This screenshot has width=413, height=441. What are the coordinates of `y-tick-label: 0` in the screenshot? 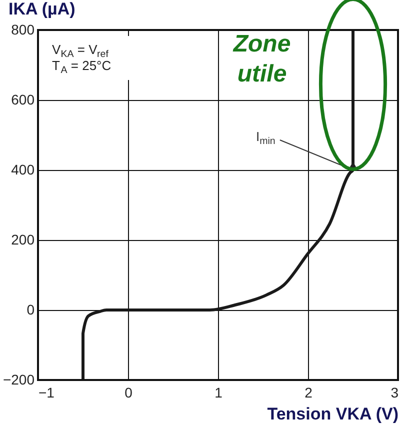 It's located at (30, 310).